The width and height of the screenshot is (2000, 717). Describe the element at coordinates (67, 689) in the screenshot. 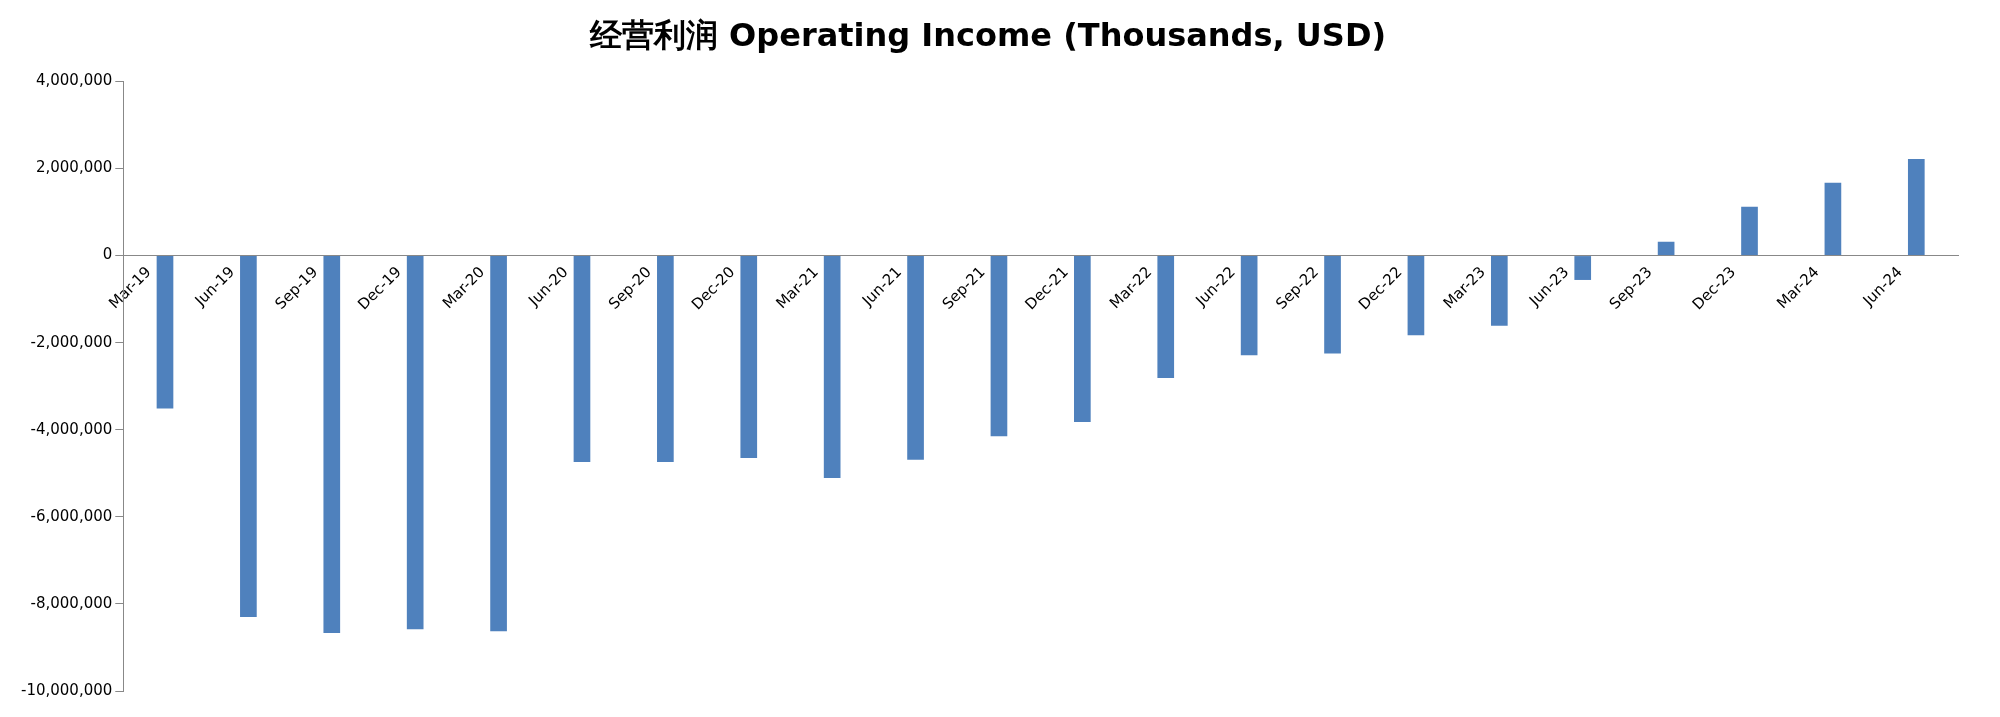

I see `y-tick-label: -10,000,000` at that location.